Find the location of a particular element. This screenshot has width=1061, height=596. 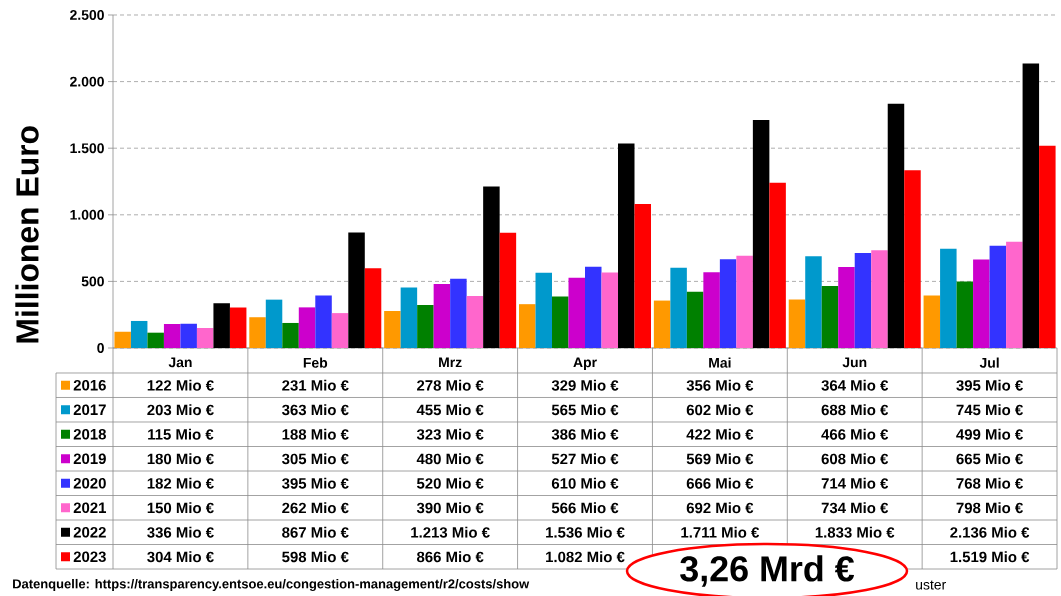

y-axis-title: Millionen Euro is located at coordinates (27, 234).